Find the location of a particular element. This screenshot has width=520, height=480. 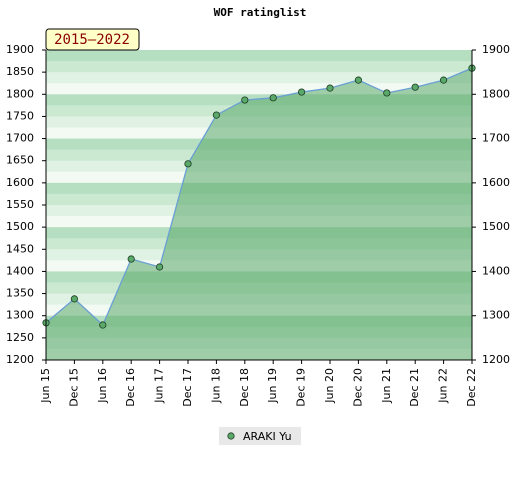

y2-tick-label: 1200 is located at coordinates (496, 359).